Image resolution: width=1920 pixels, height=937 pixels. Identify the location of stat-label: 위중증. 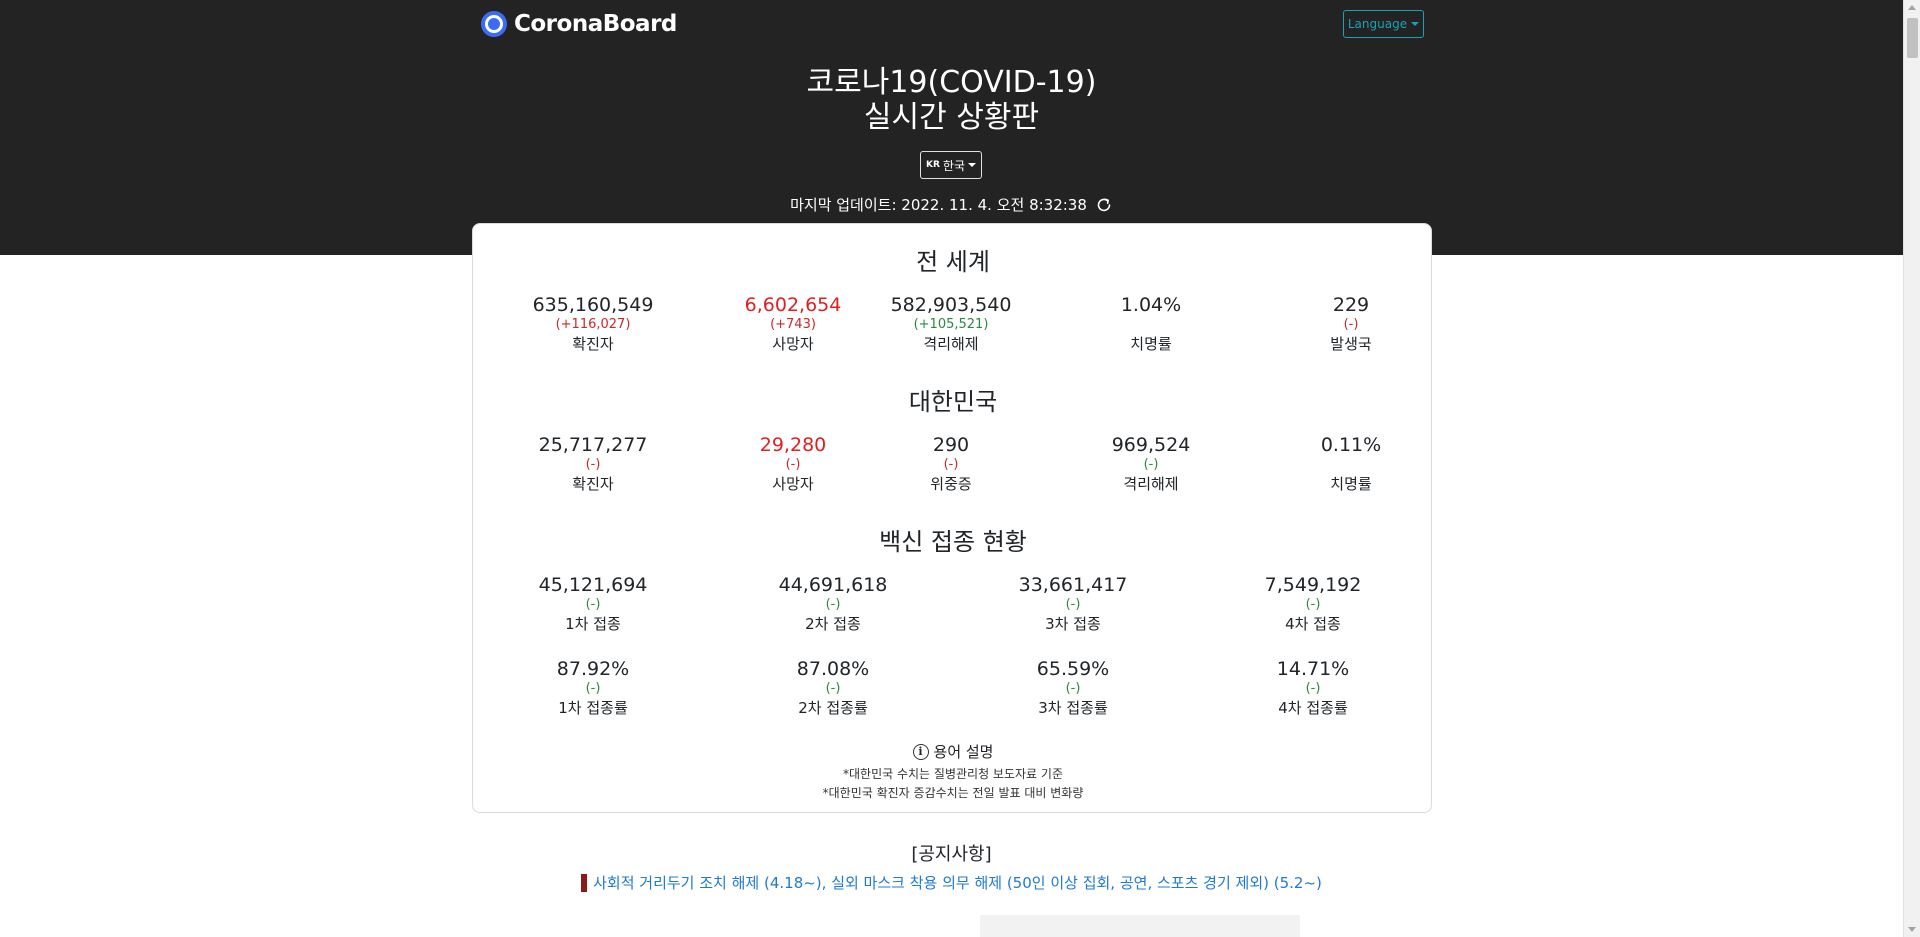
(951, 484).